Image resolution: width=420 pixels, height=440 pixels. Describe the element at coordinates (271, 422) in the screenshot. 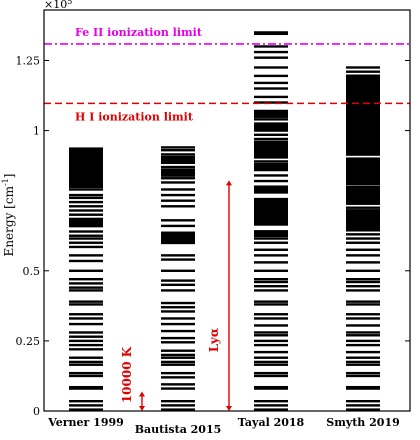

I see `x-category-label: Tayal 2018` at that location.